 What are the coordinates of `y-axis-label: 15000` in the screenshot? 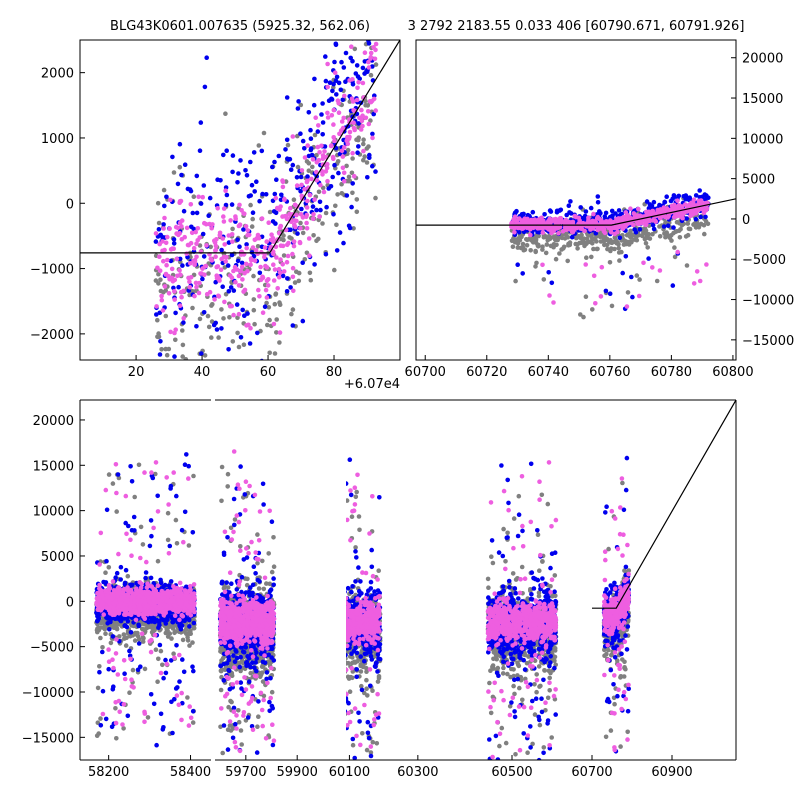 It's located at (762, 99).